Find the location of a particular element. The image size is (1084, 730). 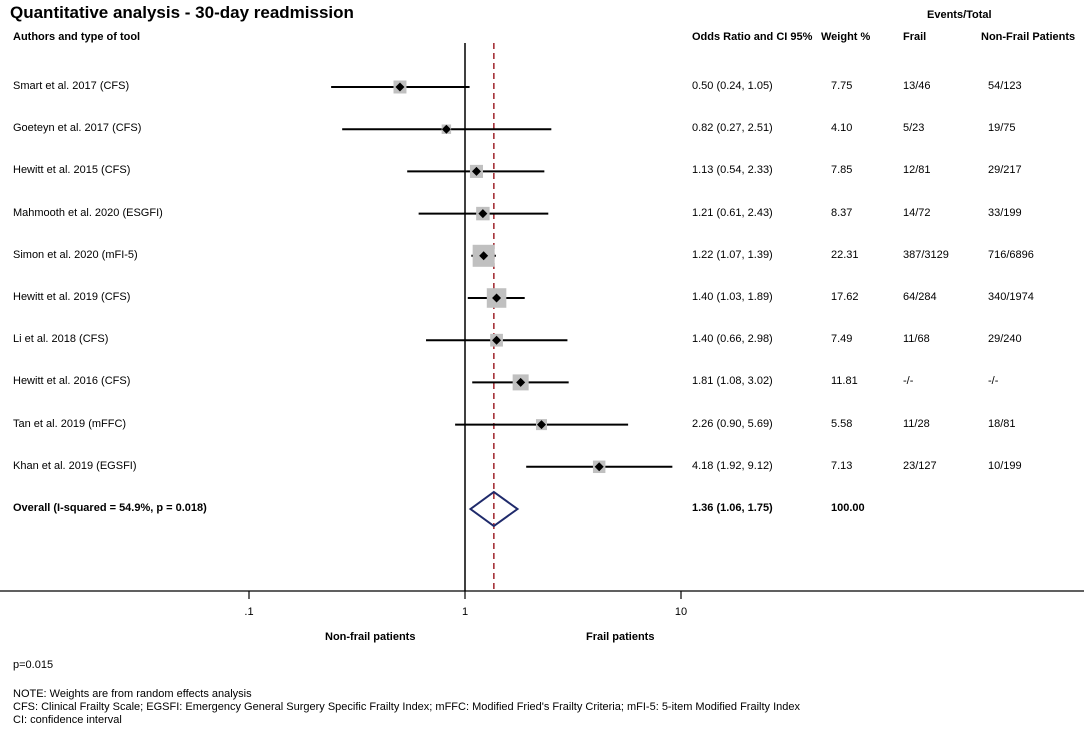

study-frail-events: 387/3129 is located at coordinates (926, 254).